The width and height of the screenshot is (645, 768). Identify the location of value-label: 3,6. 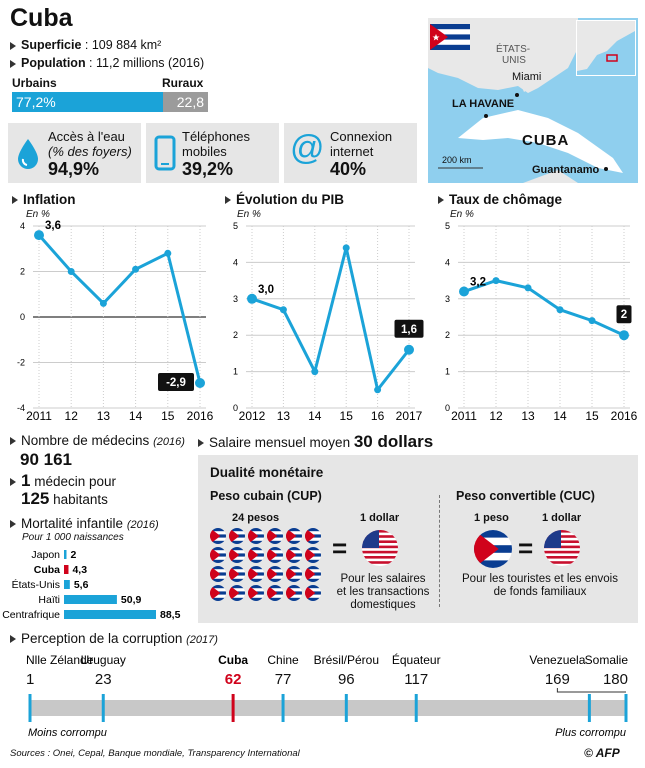
(53, 226).